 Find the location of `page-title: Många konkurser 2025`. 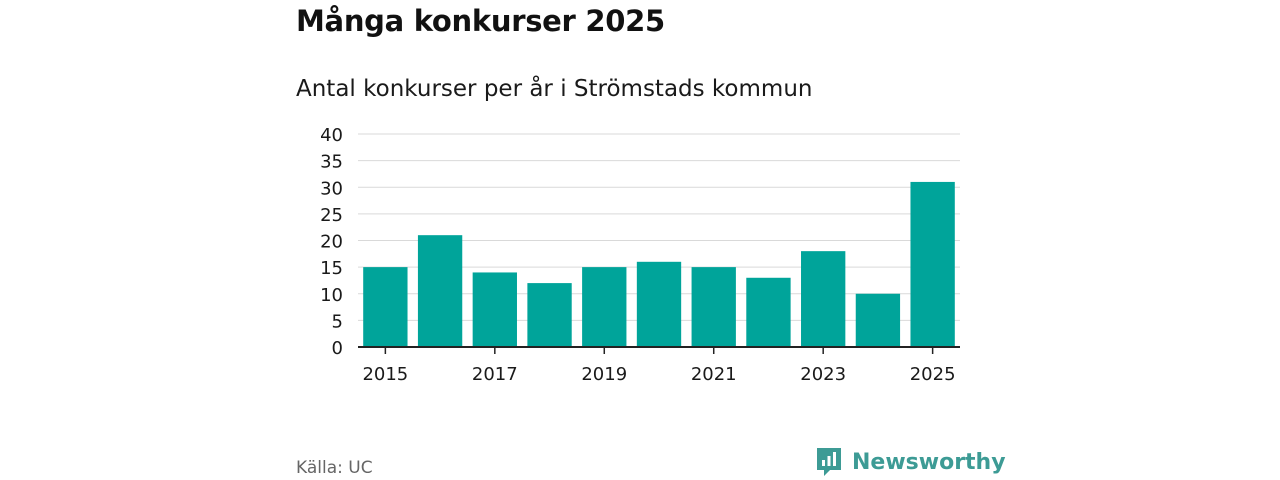

page-title: Många konkurser 2025 is located at coordinates (480, 21).